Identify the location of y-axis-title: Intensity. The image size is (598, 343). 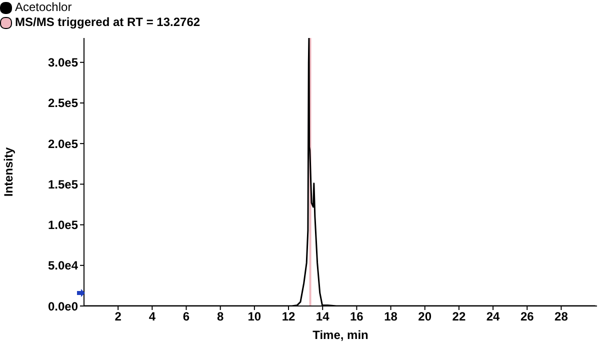
(8, 172).